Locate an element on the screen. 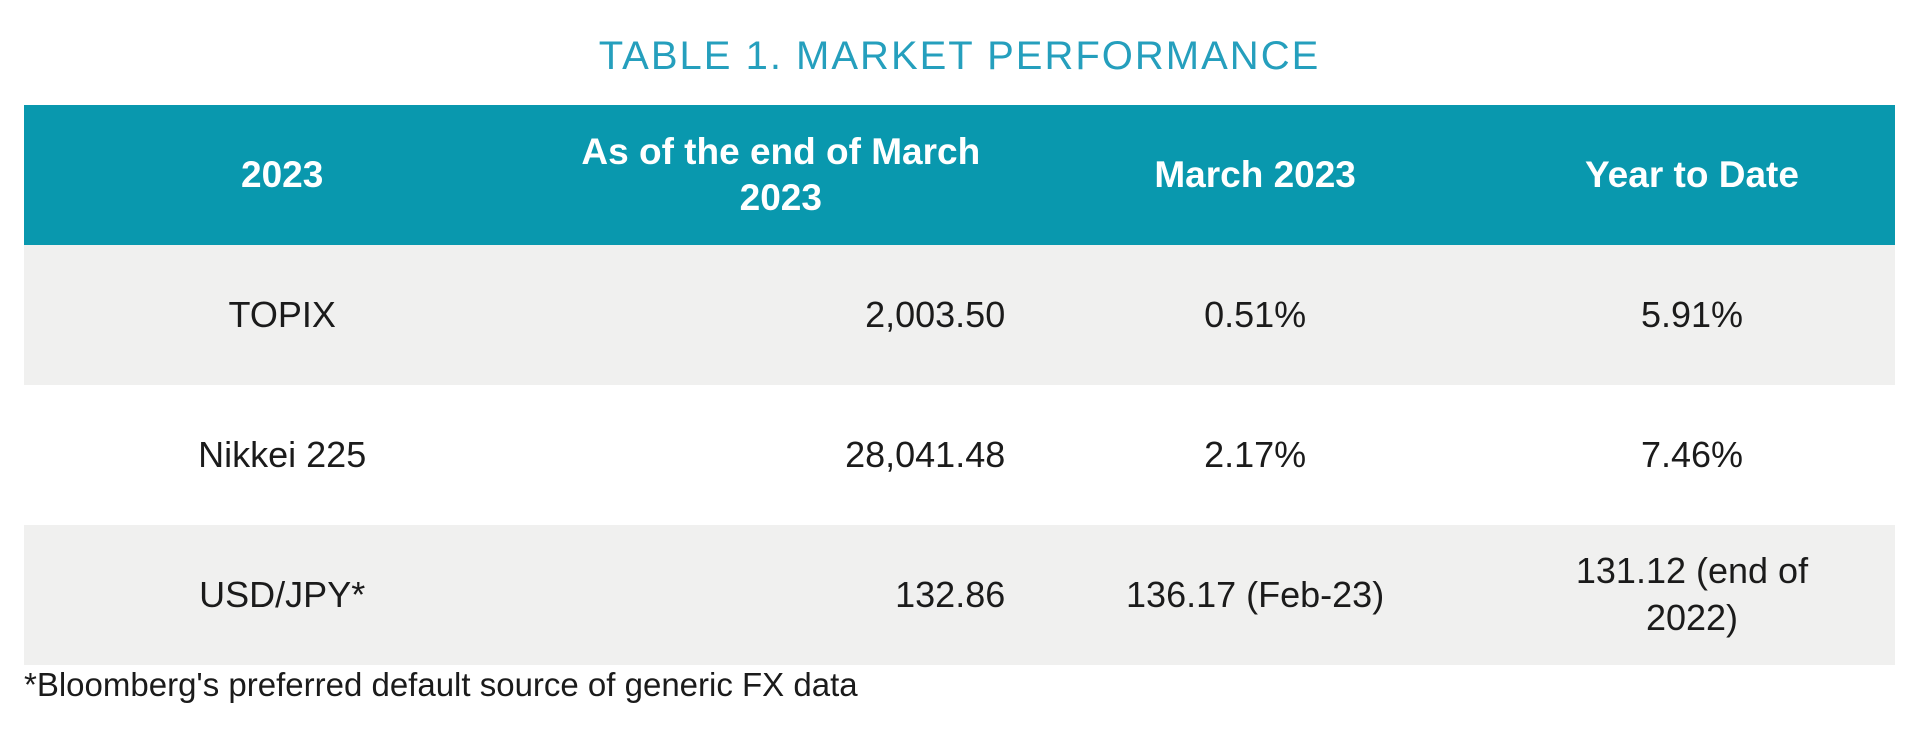 The image size is (1920, 732). value-march-2023: 0.51% is located at coordinates (1255, 314).